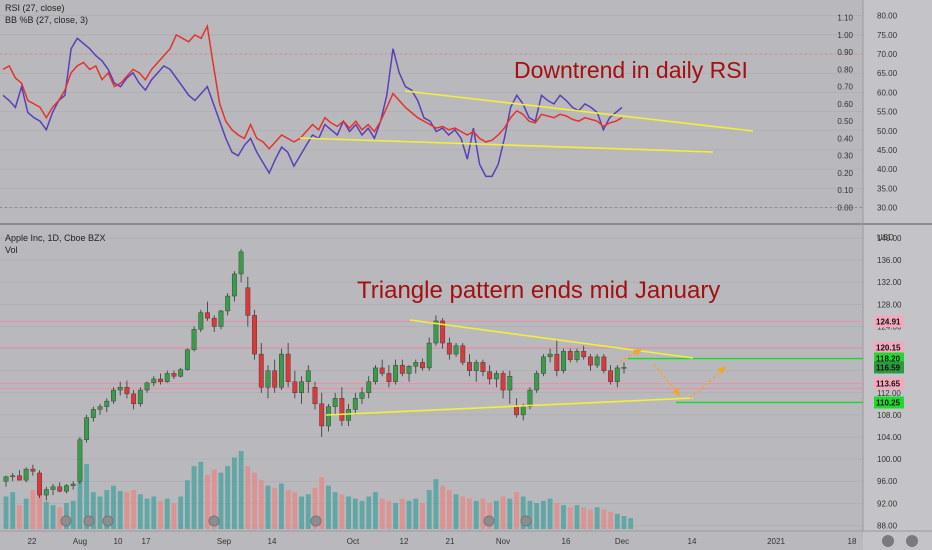 The image size is (932, 550). I want to click on bbpct-tick-label: 0.70, so click(845, 87).